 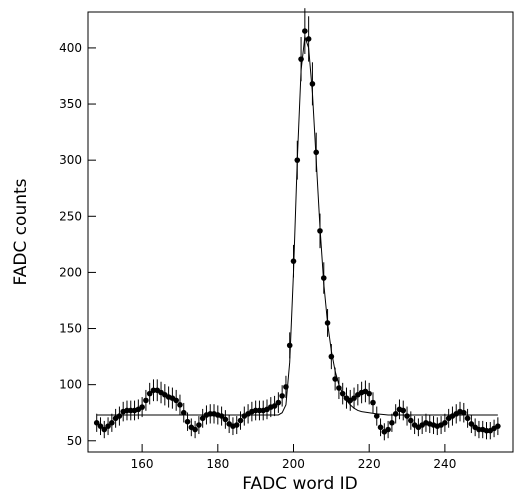 I want to click on x-tick-label: 200, so click(x=293, y=464).